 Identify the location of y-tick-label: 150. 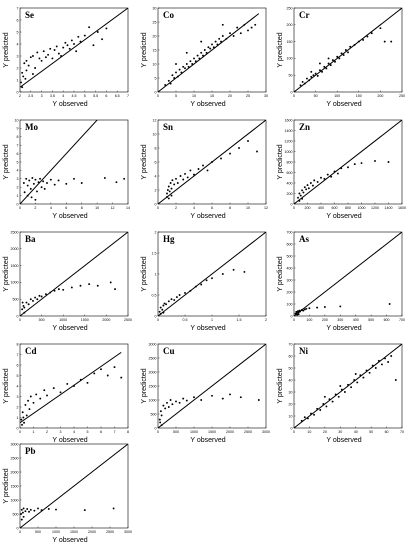
(290, 42).